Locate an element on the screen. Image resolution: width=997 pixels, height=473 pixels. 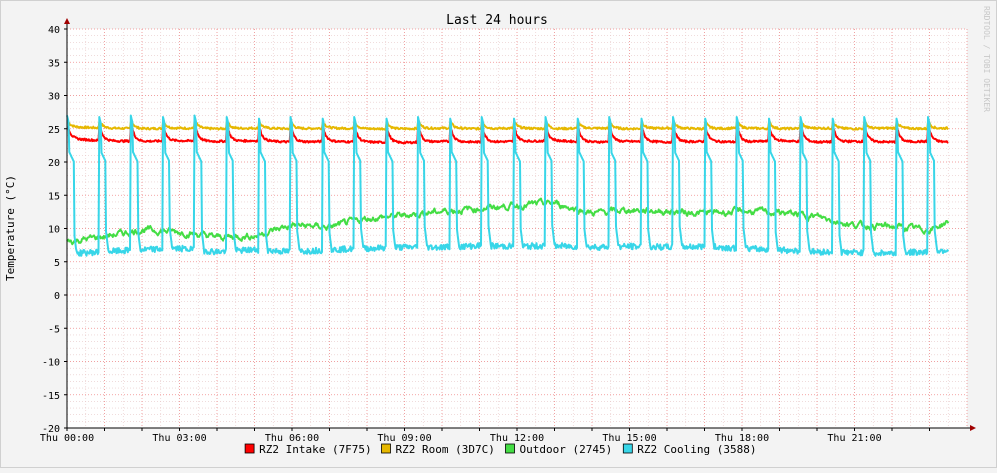
y-axis-arrow is located at coordinates (67, 21).